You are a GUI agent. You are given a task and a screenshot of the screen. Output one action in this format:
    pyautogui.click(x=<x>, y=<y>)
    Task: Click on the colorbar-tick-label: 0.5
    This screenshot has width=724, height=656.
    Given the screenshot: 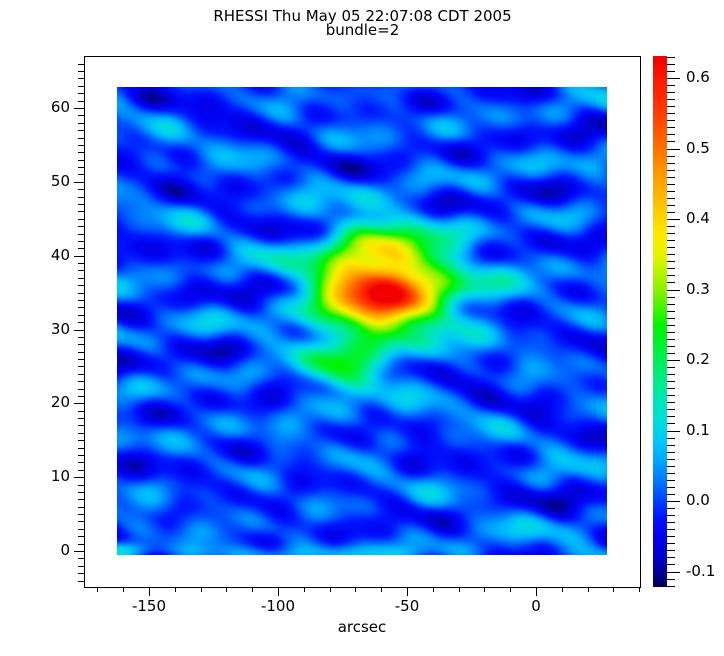 What is the action you would take?
    pyautogui.click(x=698, y=147)
    